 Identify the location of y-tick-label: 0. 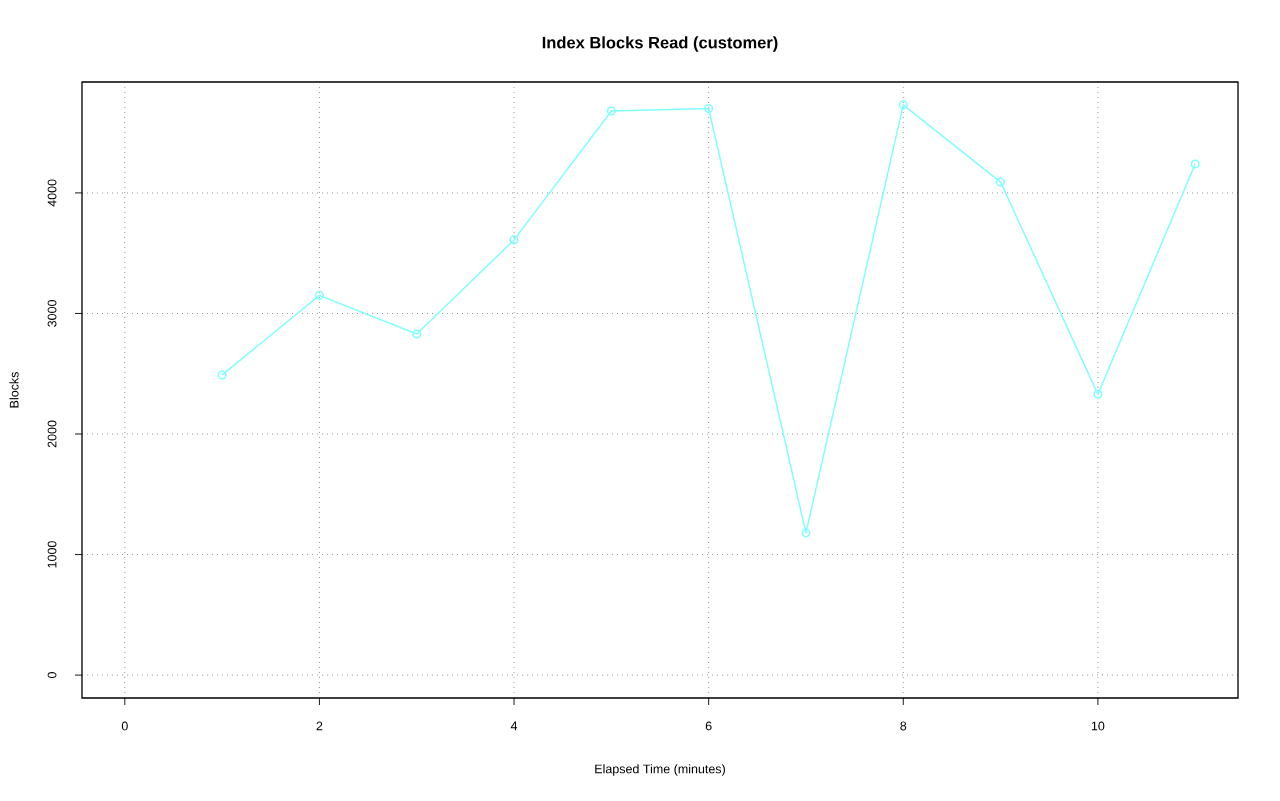
(52, 675).